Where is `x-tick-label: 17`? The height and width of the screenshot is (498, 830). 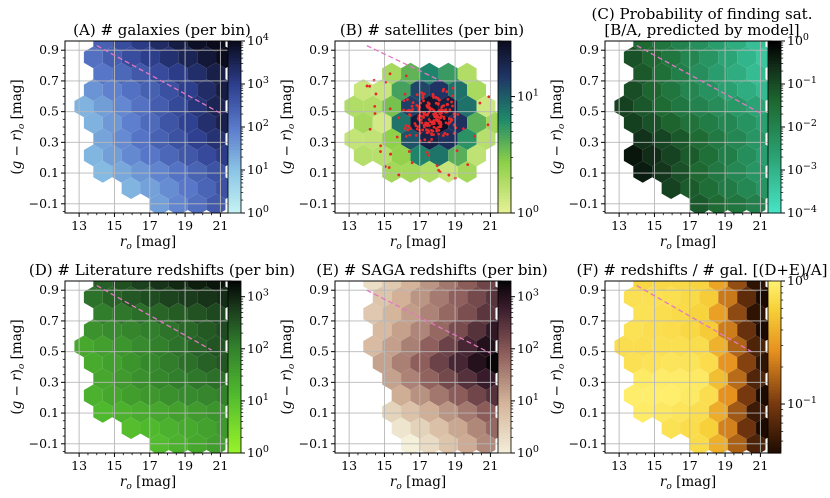
x-tick-label: 17 is located at coordinates (150, 465).